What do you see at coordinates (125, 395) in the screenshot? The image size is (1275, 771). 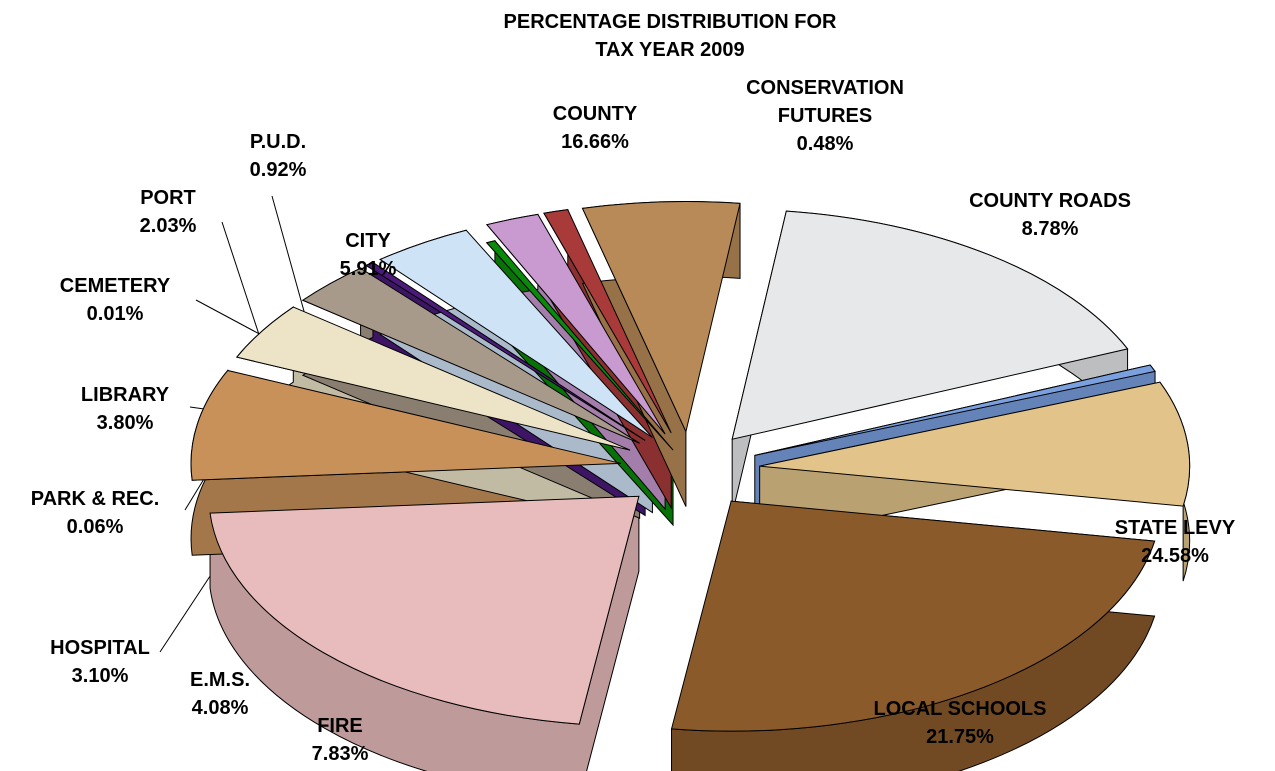 I see `label-library-name: LIBRARY` at bounding box center [125, 395].